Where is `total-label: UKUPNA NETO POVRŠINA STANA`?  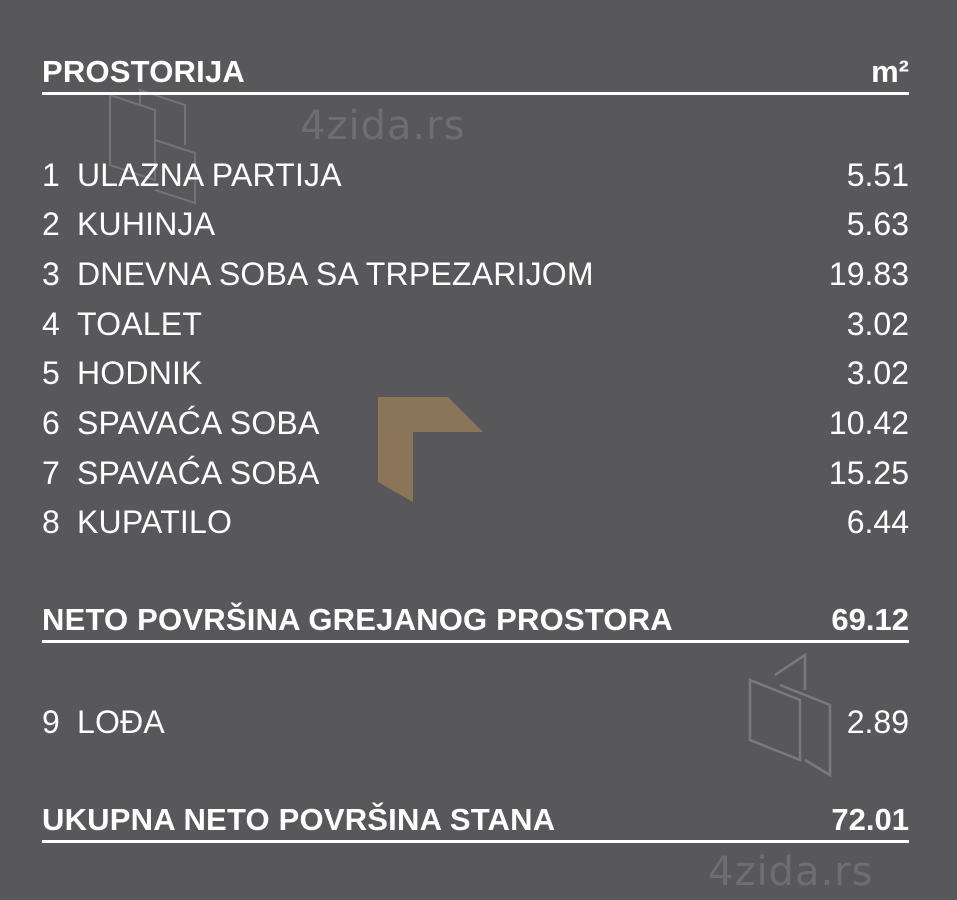 total-label: UKUPNA NETO POVRŠINA STANA is located at coordinates (299, 819).